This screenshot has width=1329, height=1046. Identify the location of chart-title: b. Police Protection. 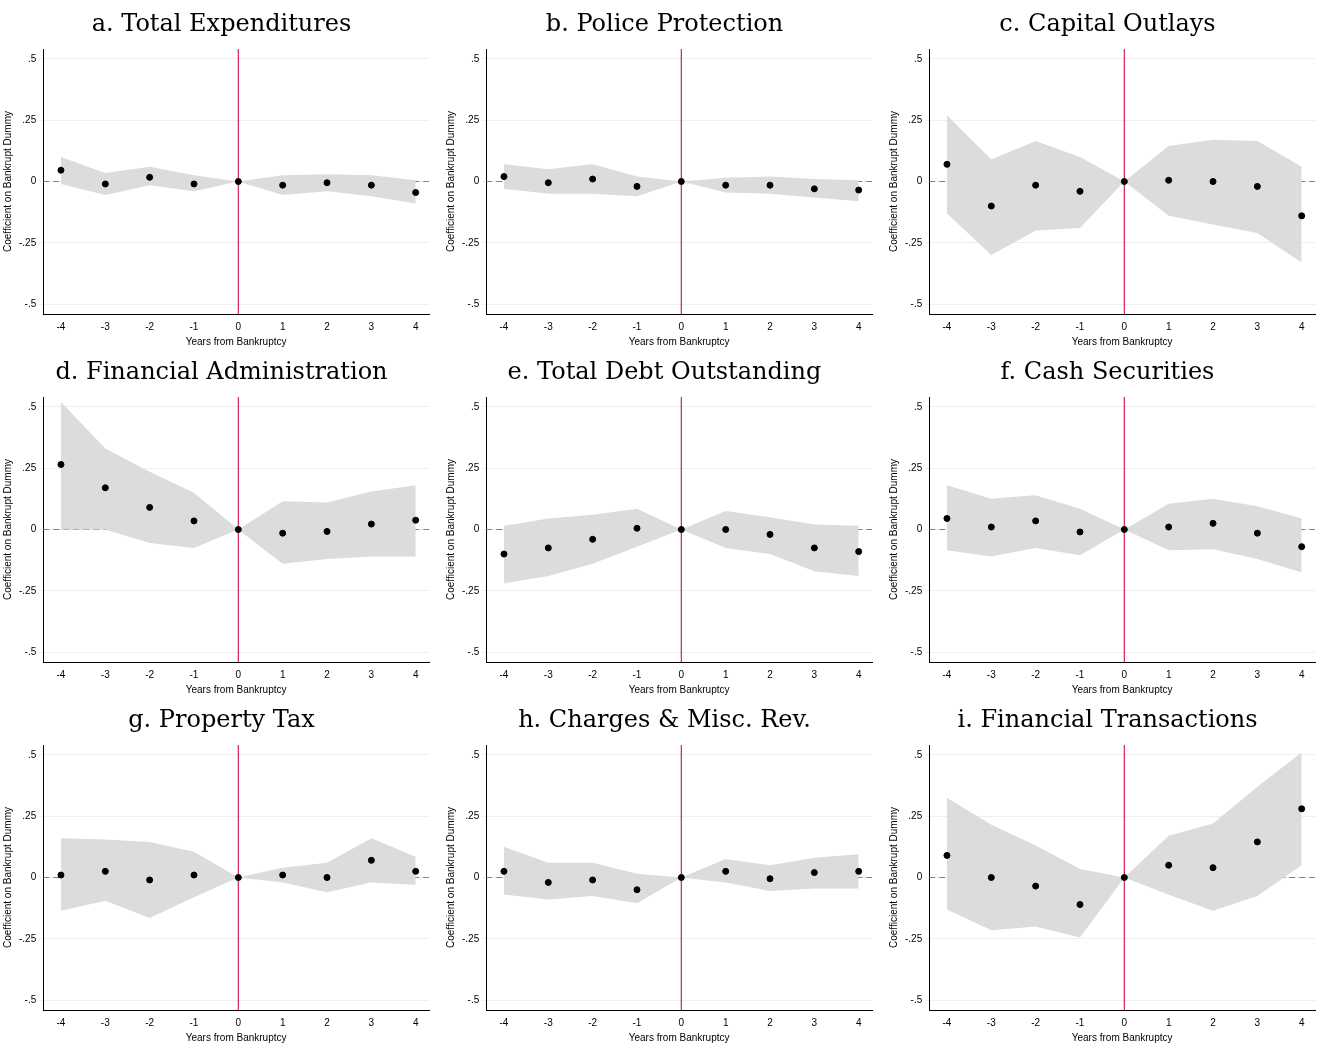
(664, 23).